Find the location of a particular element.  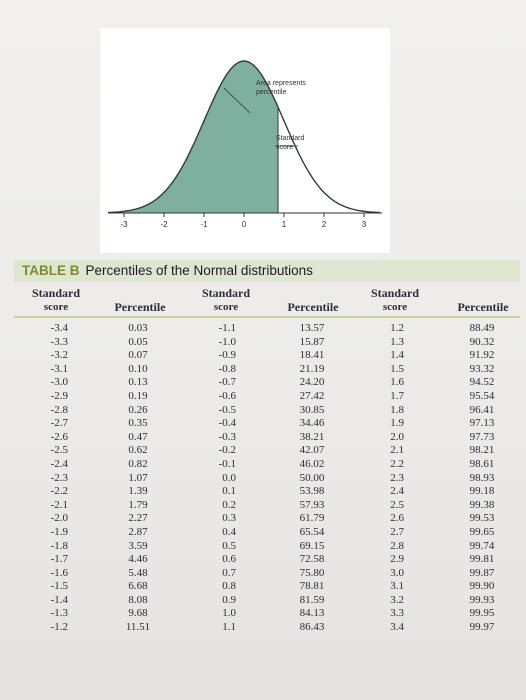

table-cell: -0.7 is located at coordinates (227, 382).